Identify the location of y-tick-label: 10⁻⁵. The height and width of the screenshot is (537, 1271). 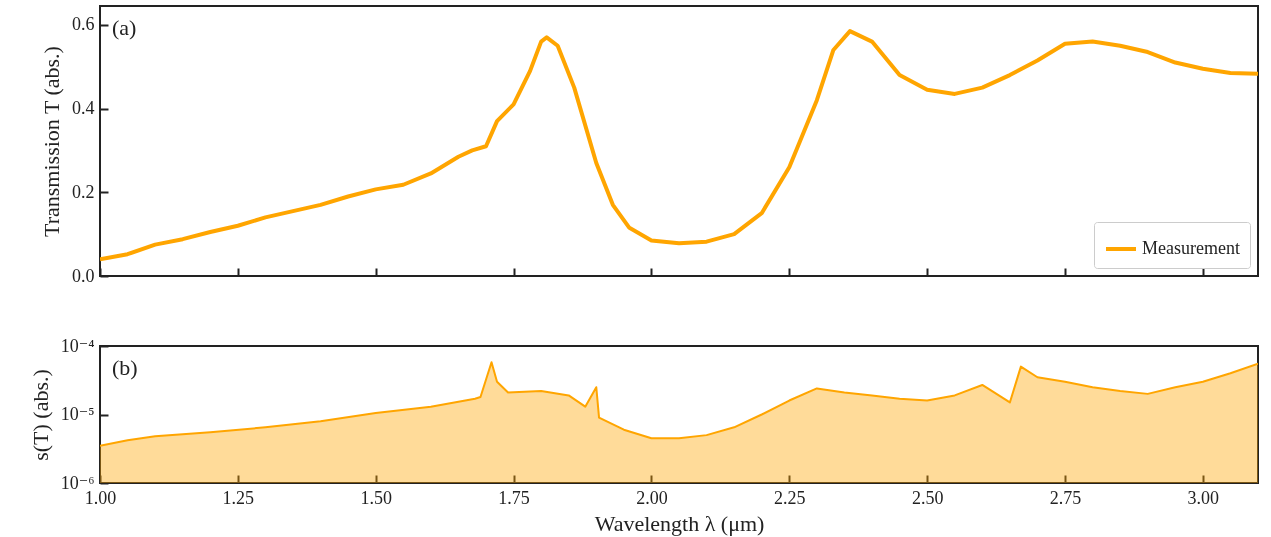
(77, 414).